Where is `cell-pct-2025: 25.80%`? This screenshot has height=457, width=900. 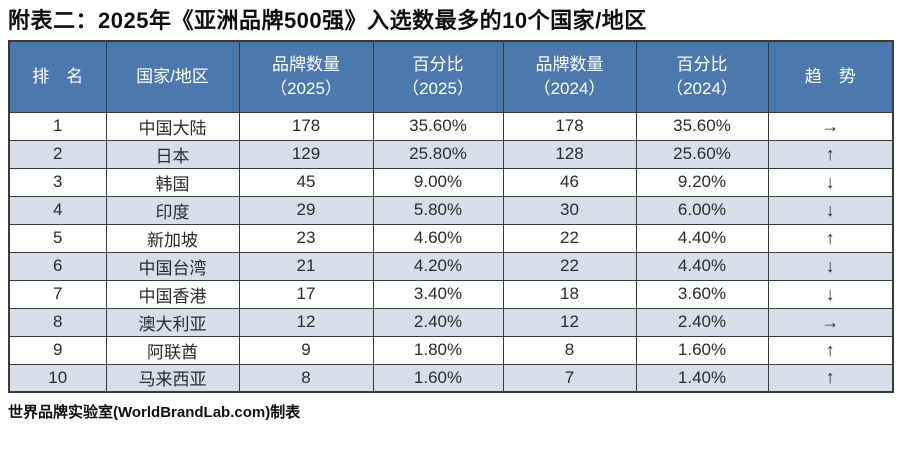 cell-pct-2025: 25.80% is located at coordinates (438, 154).